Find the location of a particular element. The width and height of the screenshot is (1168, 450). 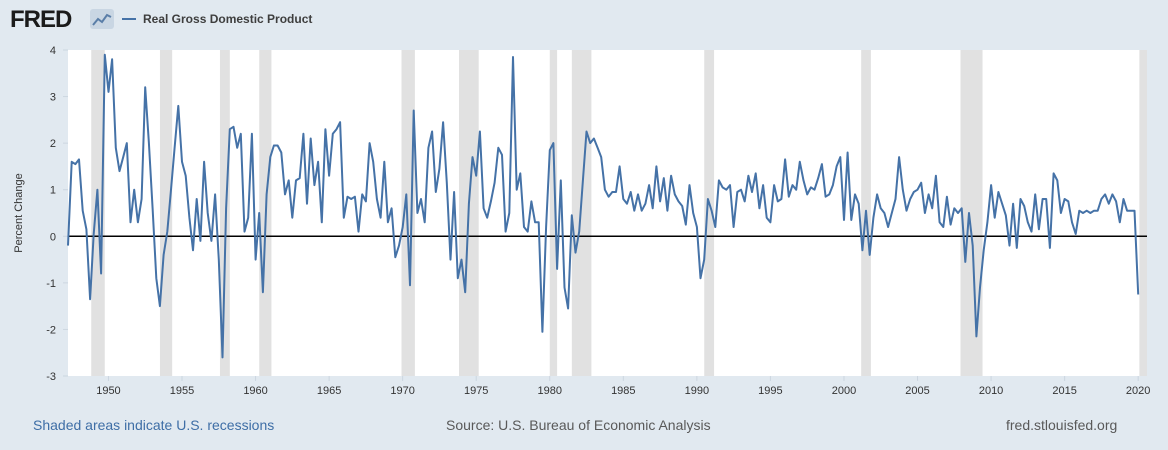

y-tick-label: 0 is located at coordinates (53, 237).